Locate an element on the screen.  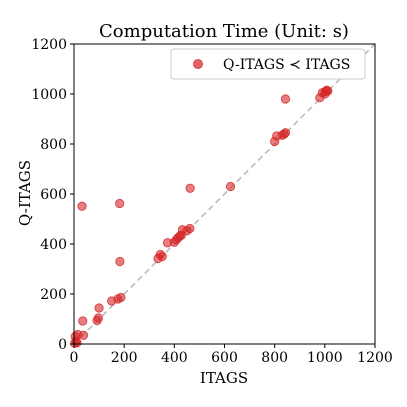
y-tick-label: 600 is located at coordinates (53, 195).